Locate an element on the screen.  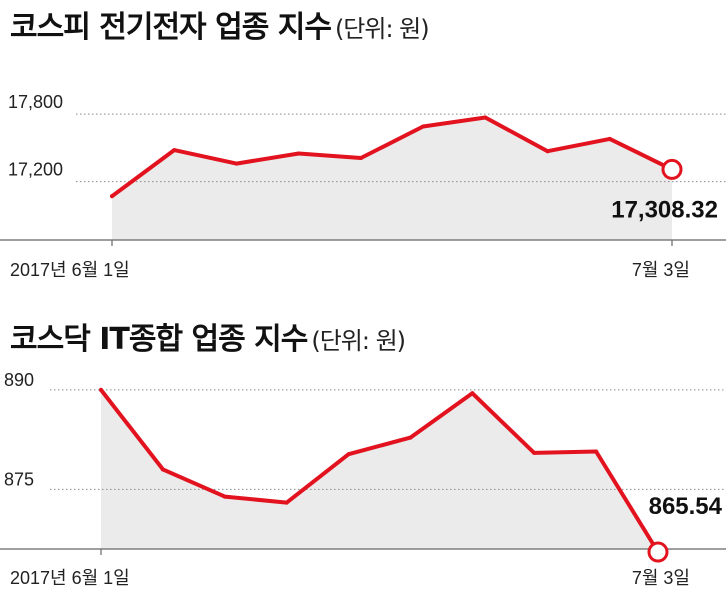
chart-title: 코스닥 IT종합 업종 지수 is located at coordinates (159, 339).